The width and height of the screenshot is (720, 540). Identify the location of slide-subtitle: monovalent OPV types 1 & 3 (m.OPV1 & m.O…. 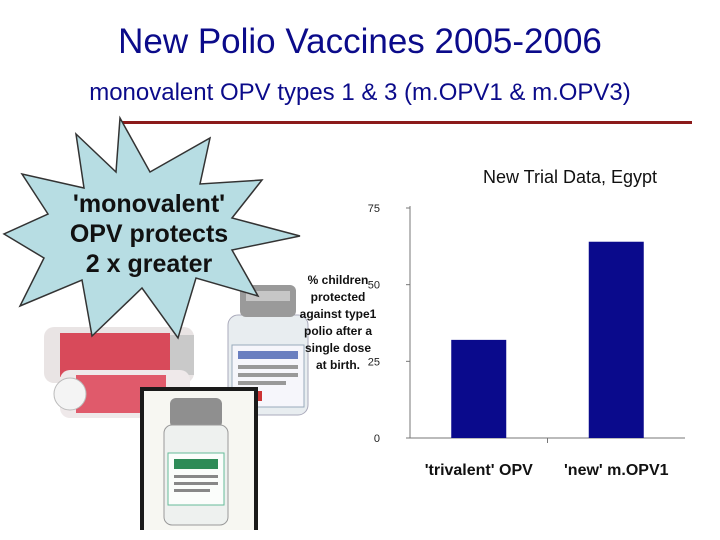
(360, 92).